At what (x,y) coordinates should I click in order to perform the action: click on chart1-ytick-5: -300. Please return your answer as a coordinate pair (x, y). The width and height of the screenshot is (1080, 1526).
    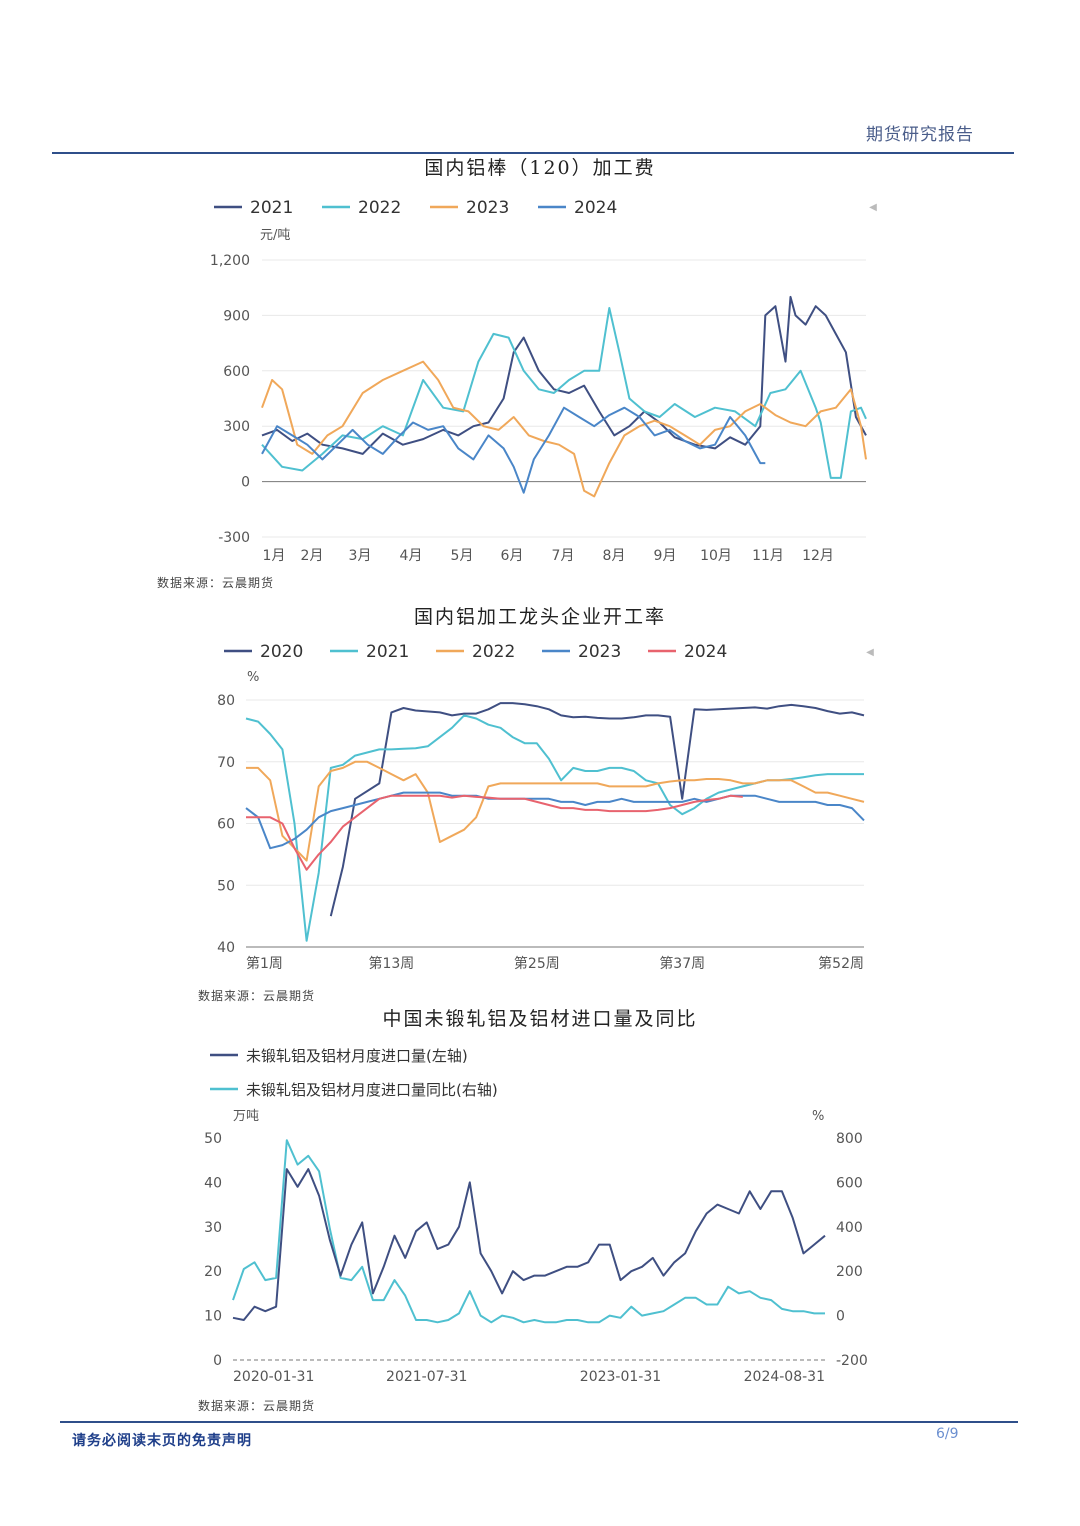
    Looking at the image, I should click on (234, 538).